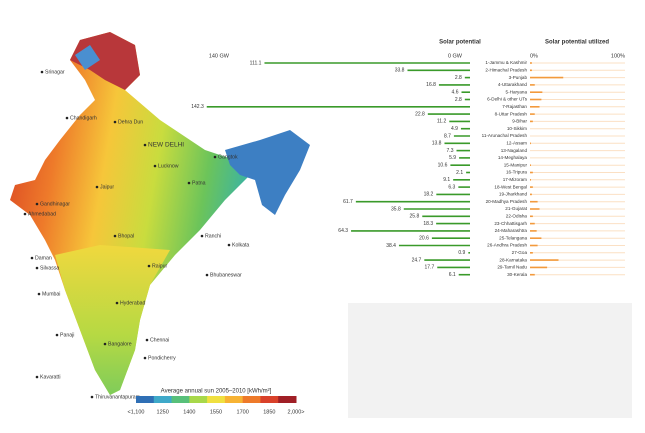  Describe the element at coordinates (513, 157) in the screenshot. I see `category-label: 14-Meghalaya` at that location.